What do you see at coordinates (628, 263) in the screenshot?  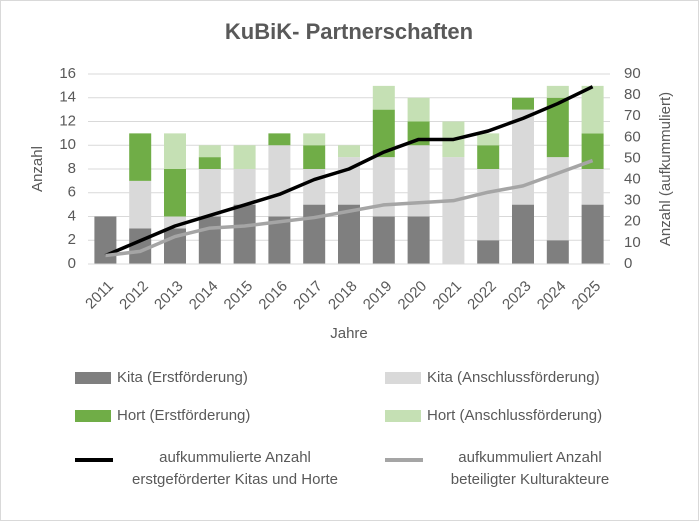 I see `y2-tick-label: 0` at bounding box center [628, 263].